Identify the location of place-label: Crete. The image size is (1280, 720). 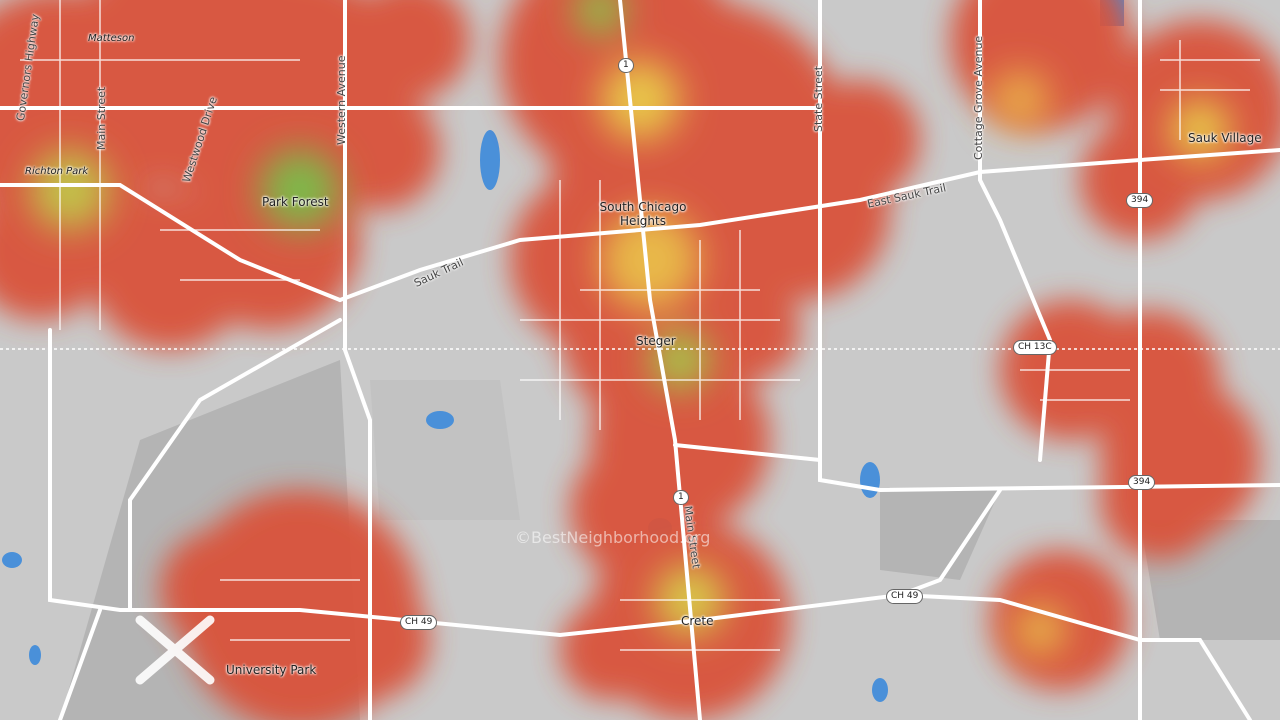
(697, 621).